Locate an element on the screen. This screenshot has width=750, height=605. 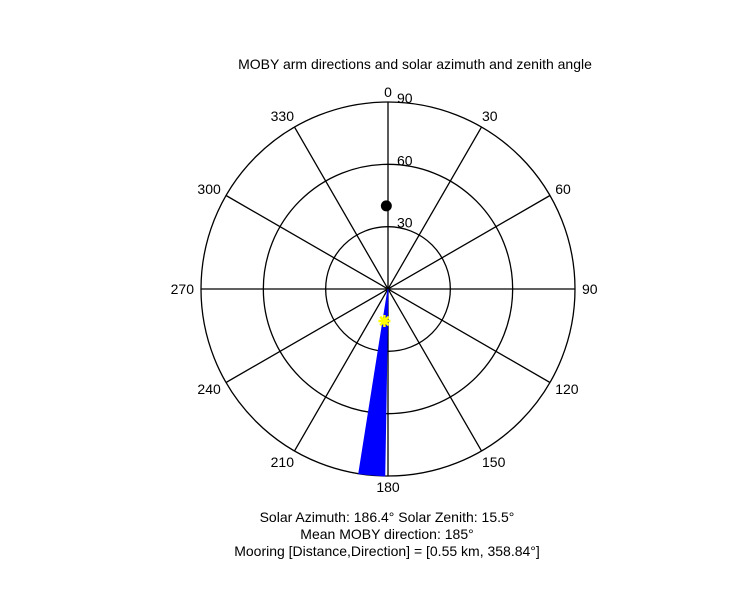
angle-tick-210: 210 is located at coordinates (283, 462).